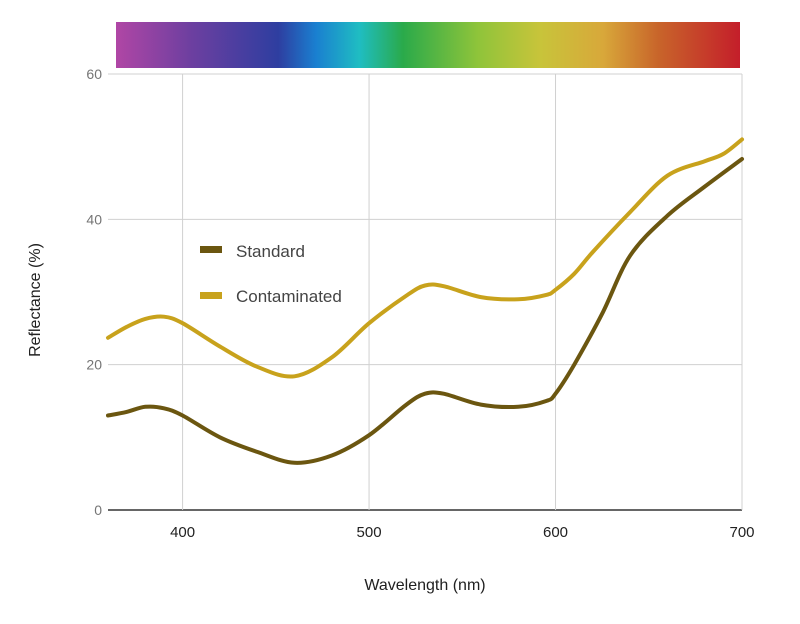 The width and height of the screenshot is (800, 624). What do you see at coordinates (94, 292) in the screenshot?
I see `y-axis-ticks: 0 20 40 60` at bounding box center [94, 292].